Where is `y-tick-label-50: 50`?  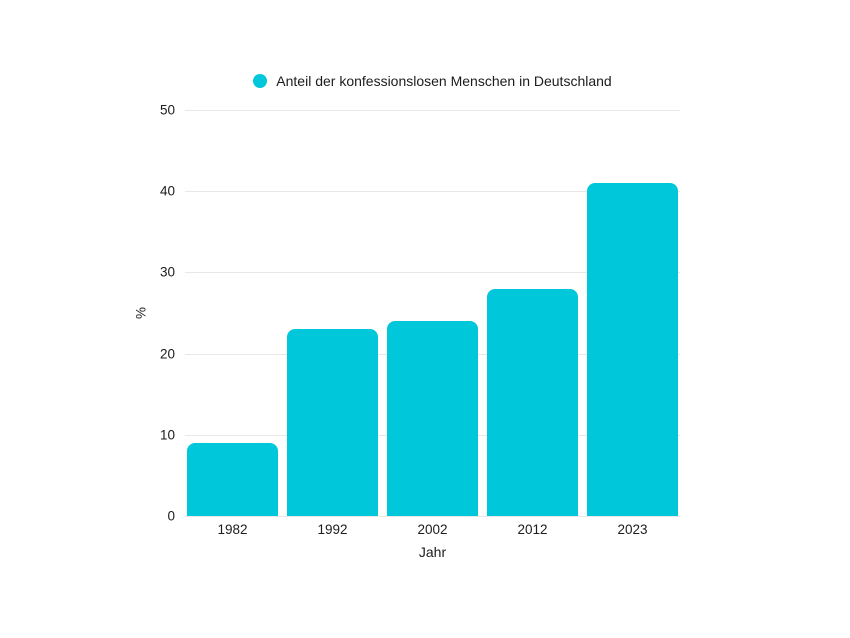
y-tick-label-50: 50 is located at coordinates (167, 110).